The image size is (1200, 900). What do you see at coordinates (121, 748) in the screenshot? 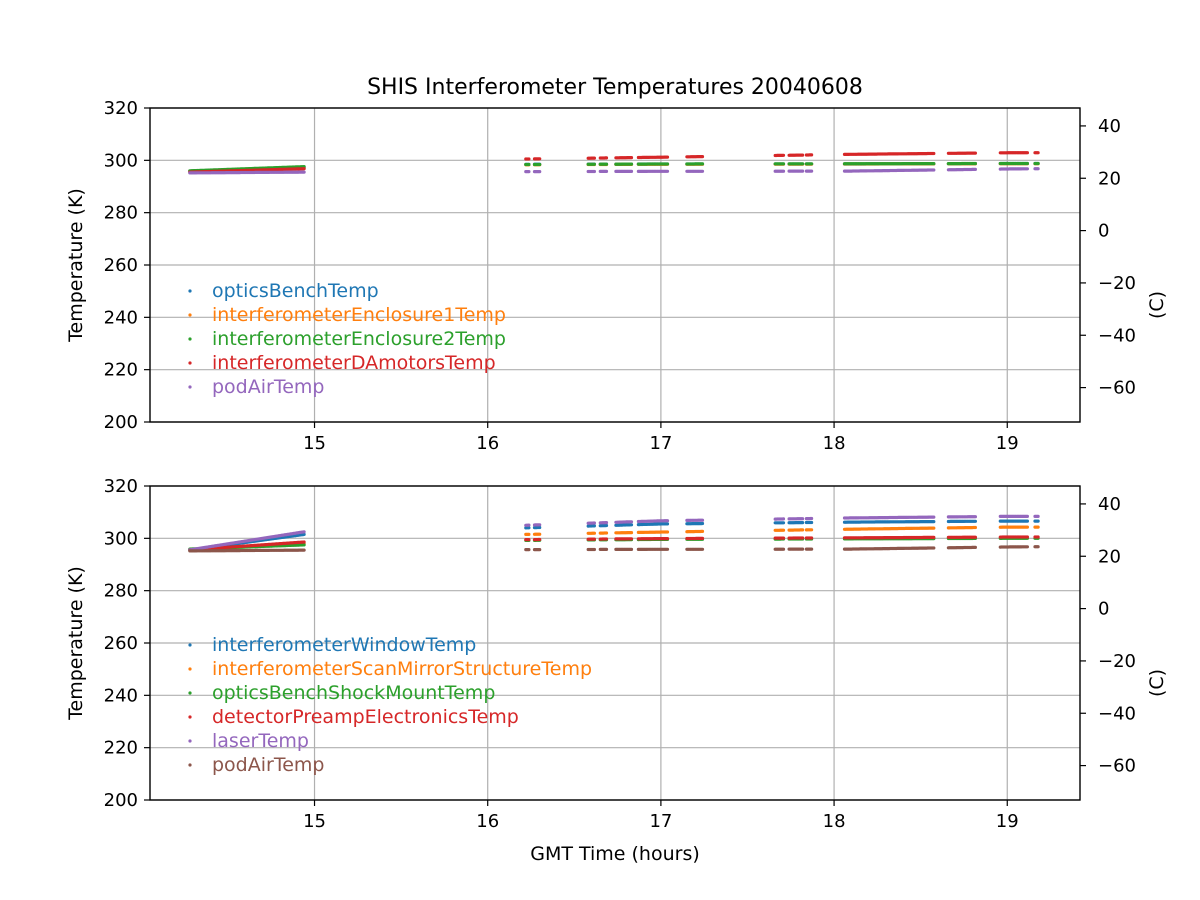
I see `y-tick-label: 220` at bounding box center [121, 748].